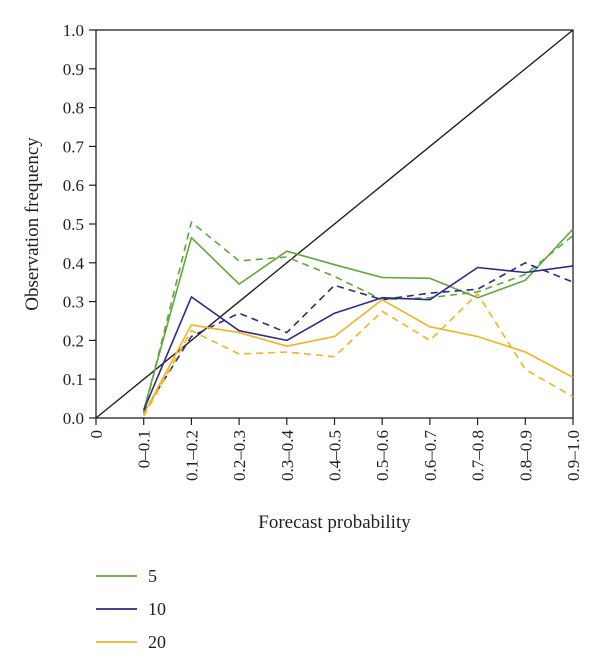 The width and height of the screenshot is (600, 670). I want to click on x-tick-label: 0.9–1.0, so click(573, 455).